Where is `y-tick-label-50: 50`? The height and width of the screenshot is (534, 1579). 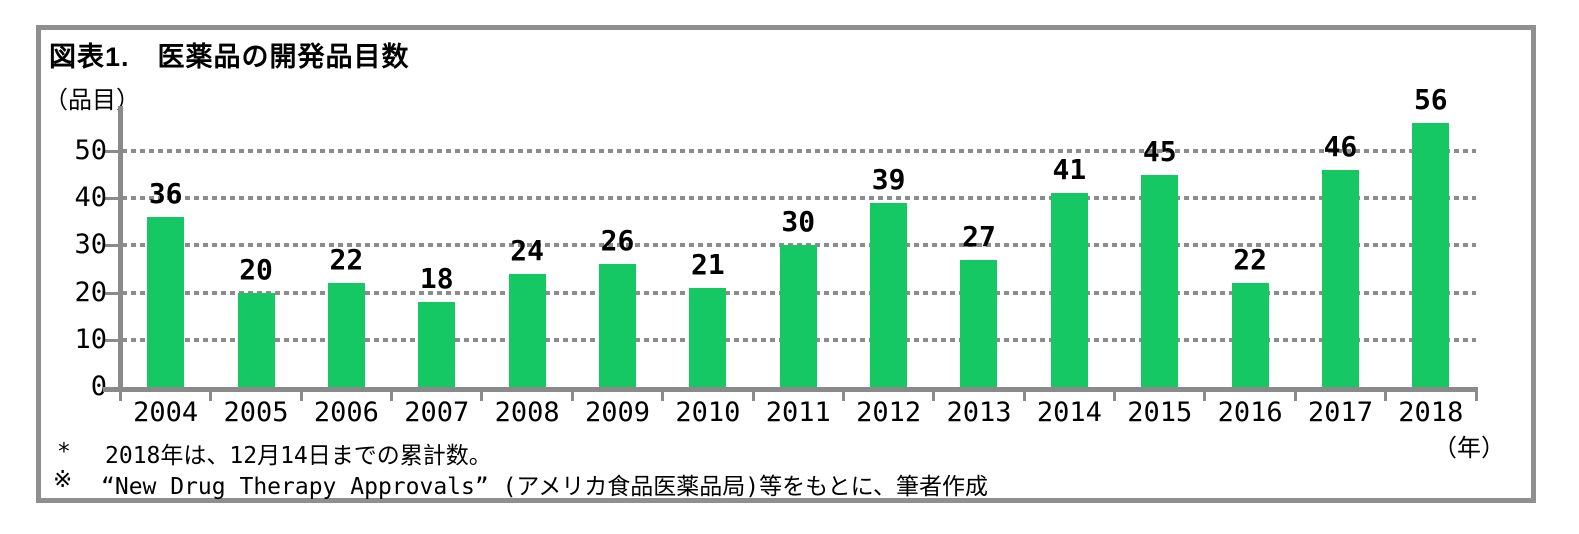
y-tick-label-50: 50 is located at coordinates (90, 150).